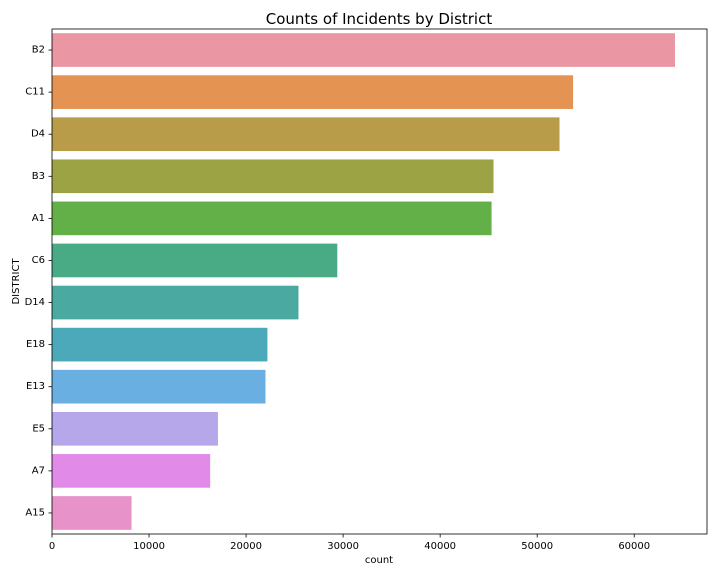 This screenshot has width=720, height=580. Describe the element at coordinates (363, 50) in the screenshot. I see `bar-b2` at that location.